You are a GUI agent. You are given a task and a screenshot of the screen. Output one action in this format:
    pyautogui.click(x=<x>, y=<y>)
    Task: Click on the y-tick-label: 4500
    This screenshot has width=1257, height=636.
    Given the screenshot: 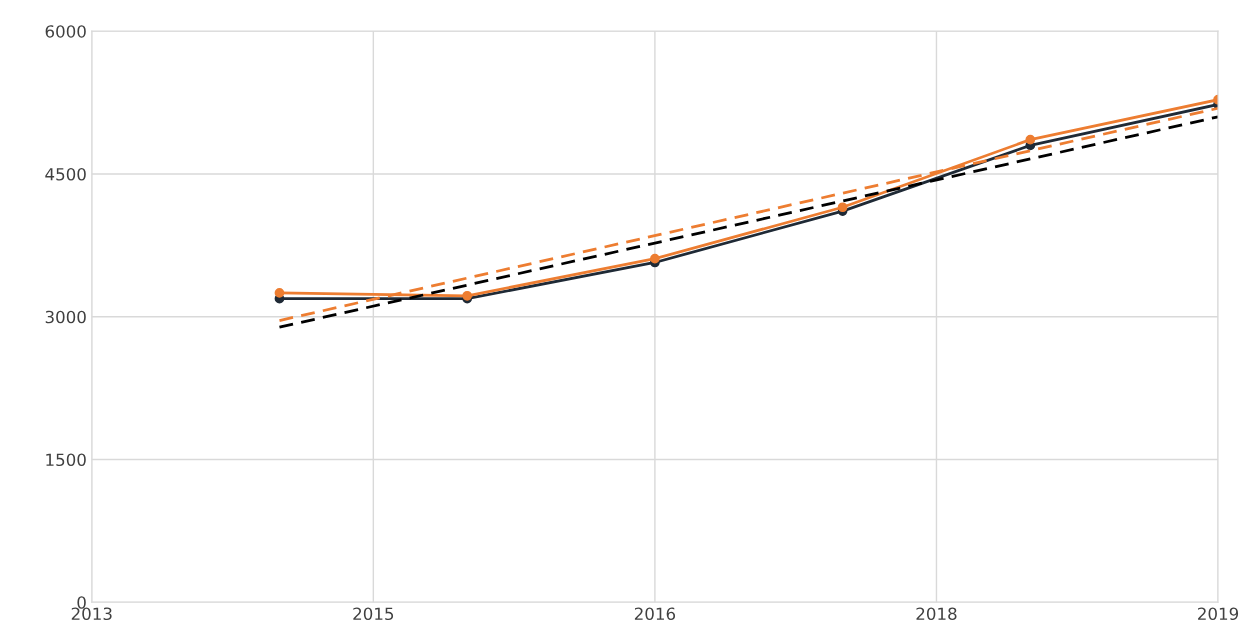 What is the action you would take?
    pyautogui.click(x=65, y=174)
    